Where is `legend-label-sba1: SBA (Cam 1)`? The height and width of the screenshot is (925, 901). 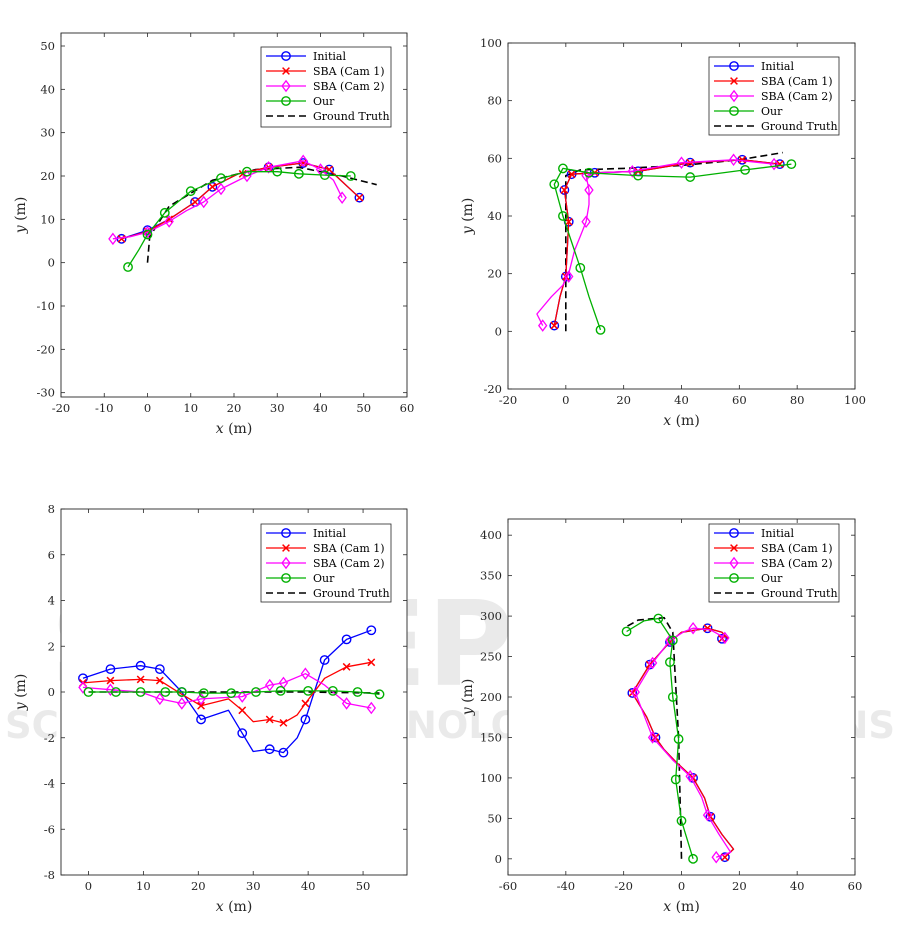
legend-label-sba1: SBA (Cam 1) is located at coordinates (797, 81).